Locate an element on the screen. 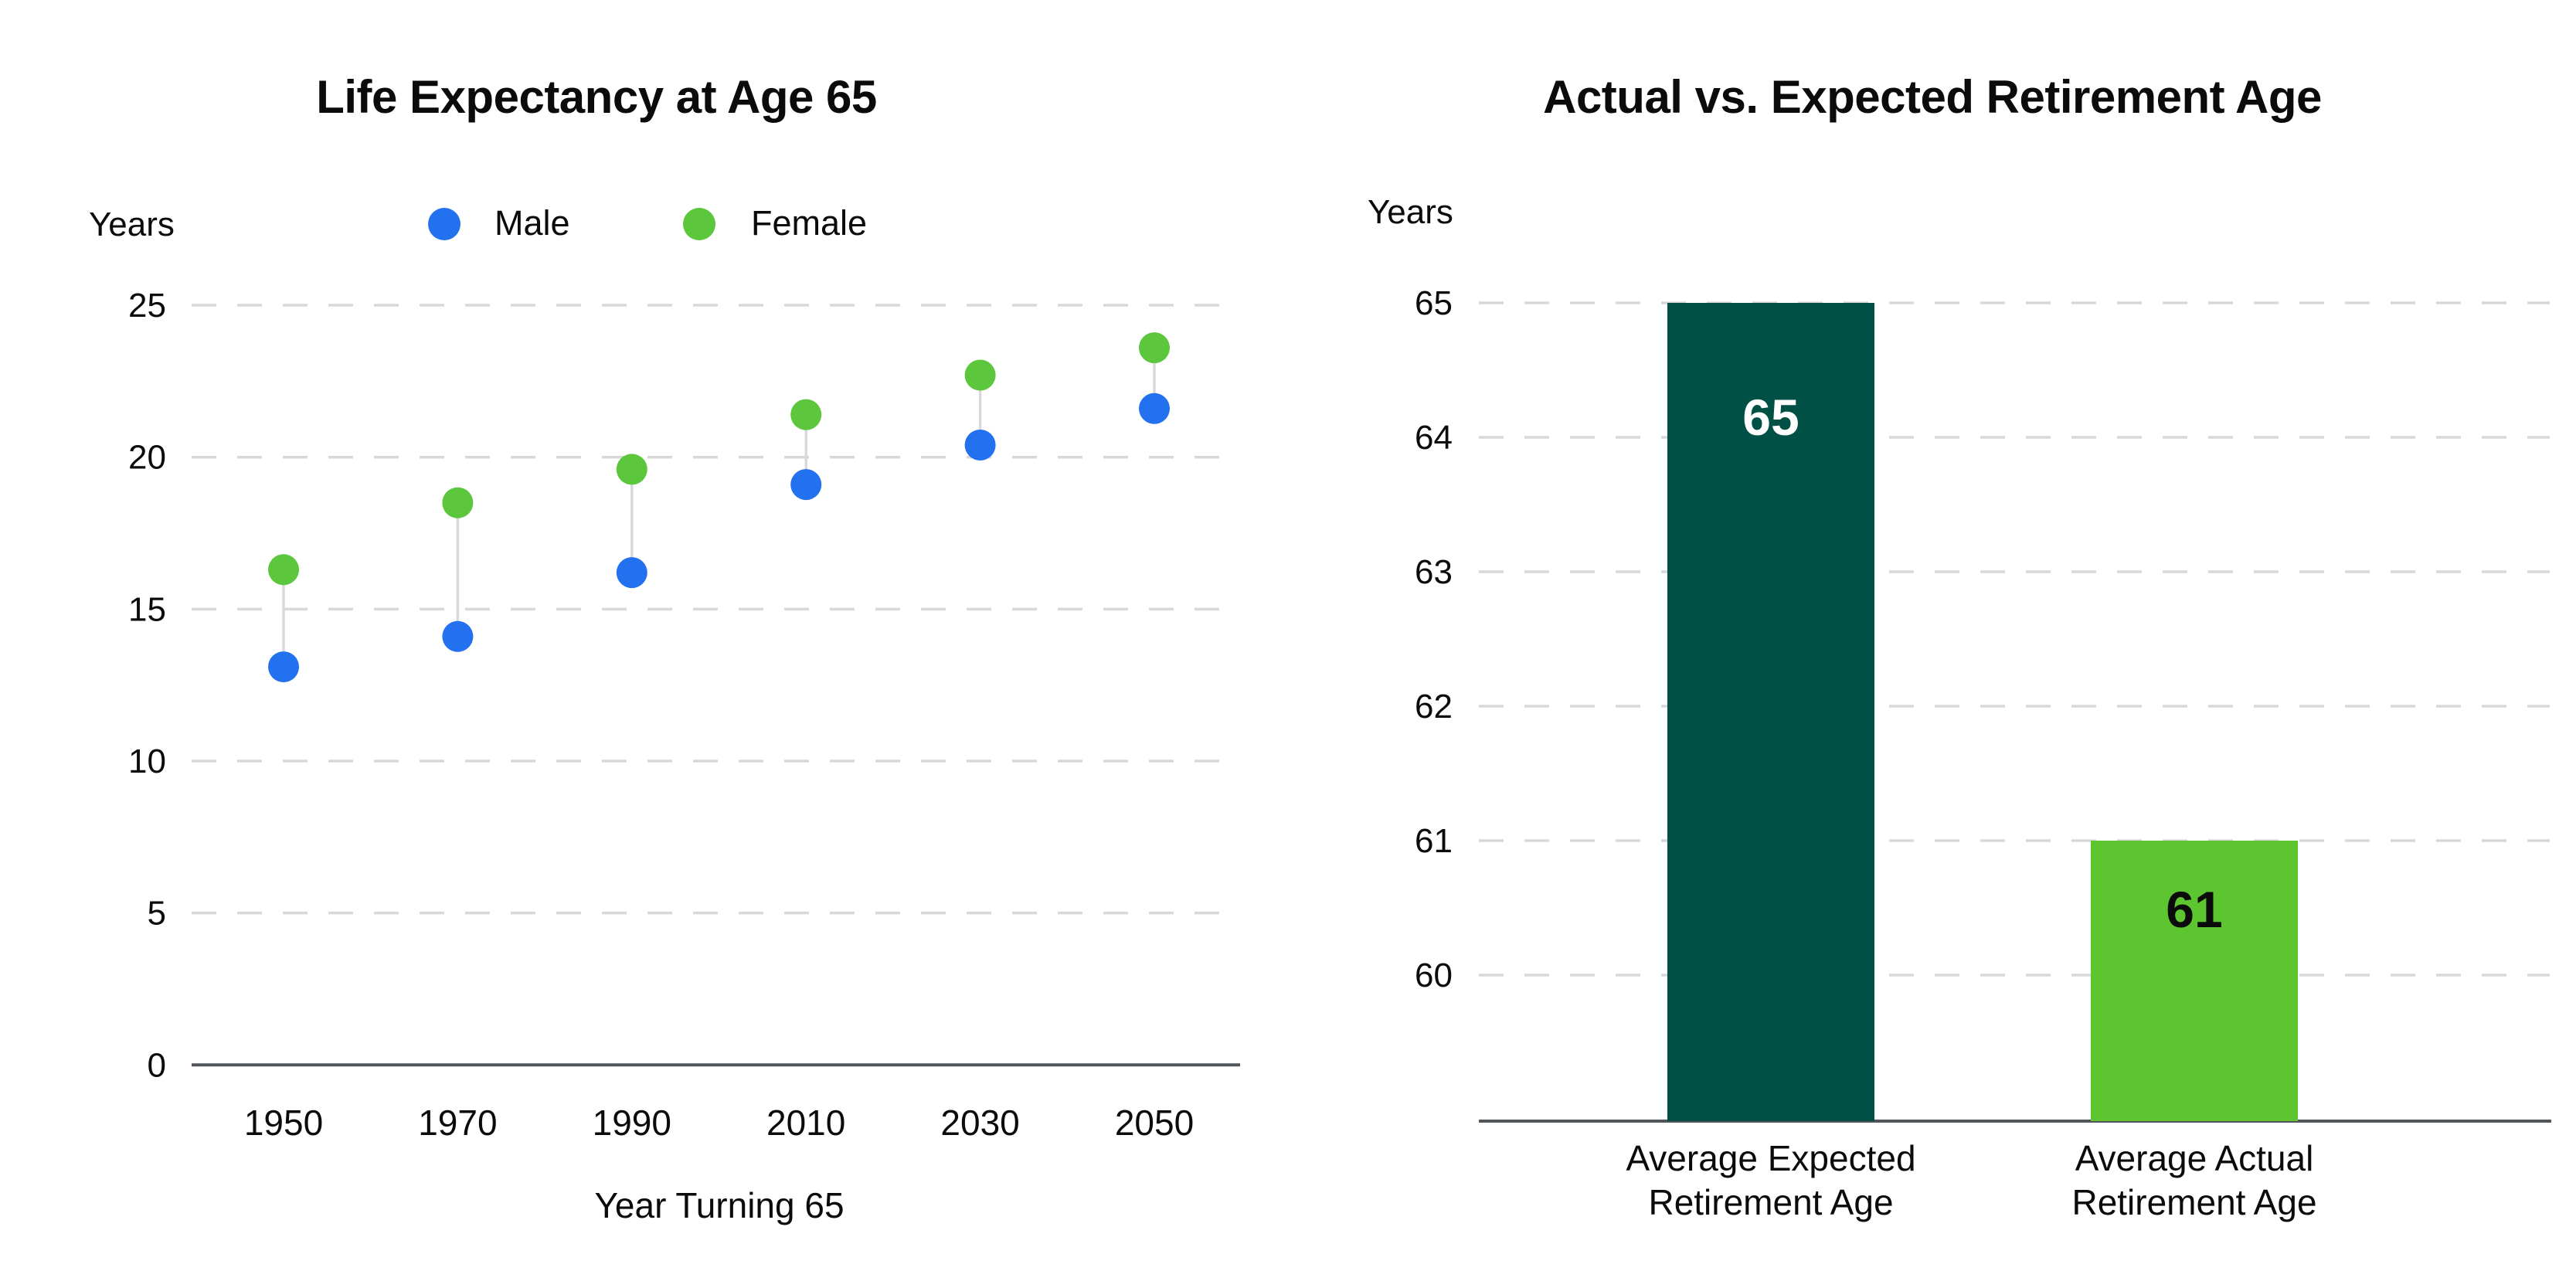 This screenshot has width=2576, height=1288. left-y-tick-label-15: 15 is located at coordinates (147, 609).